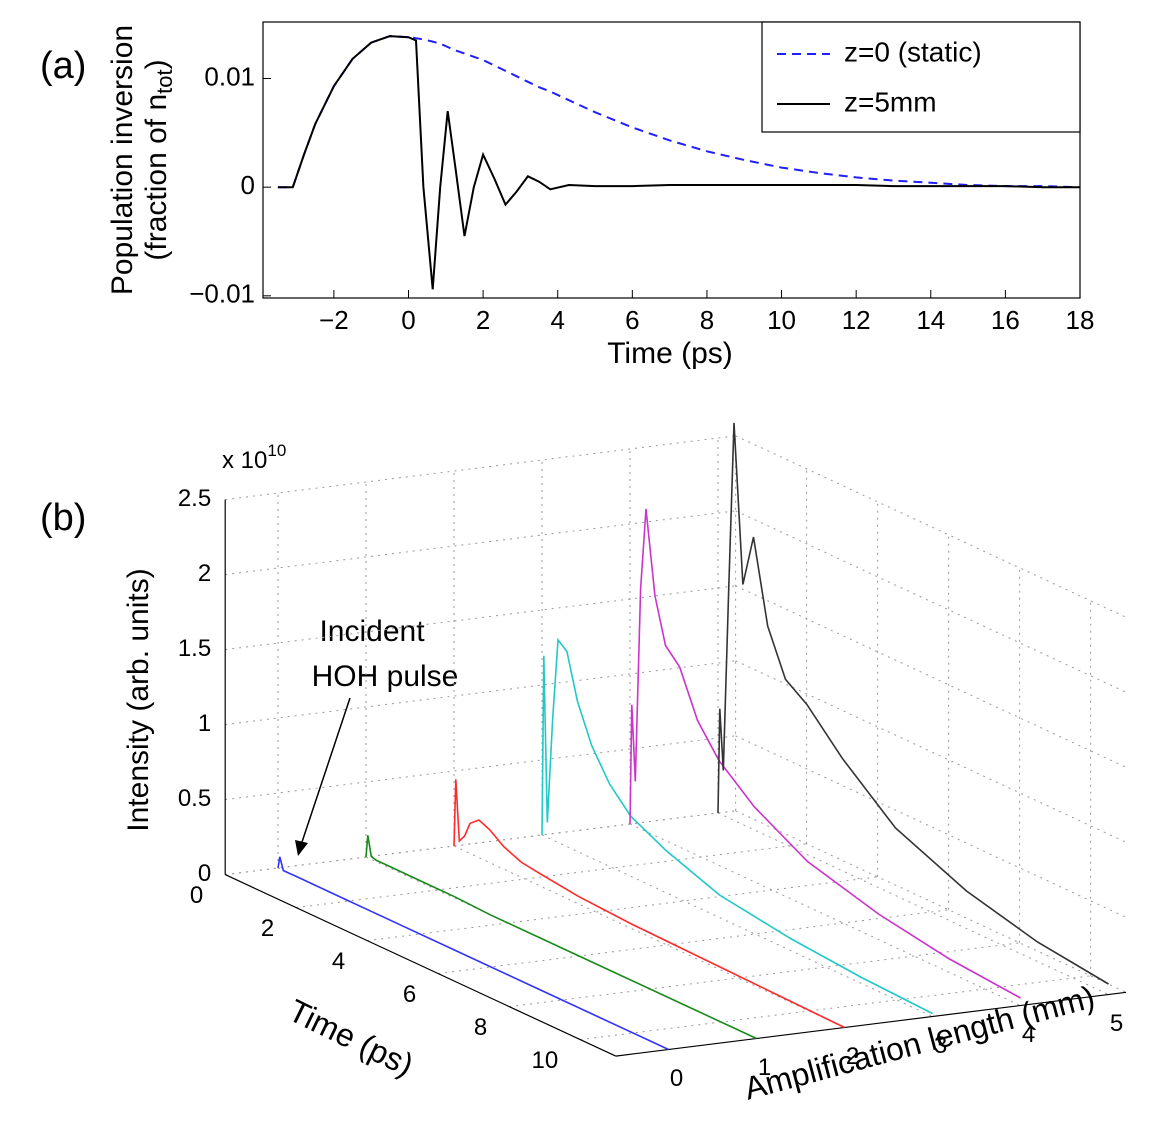 The width and height of the screenshot is (1153, 1134). What do you see at coordinates (1028, 1034) in the screenshot?
I see `z-tick-label: 4` at bounding box center [1028, 1034].